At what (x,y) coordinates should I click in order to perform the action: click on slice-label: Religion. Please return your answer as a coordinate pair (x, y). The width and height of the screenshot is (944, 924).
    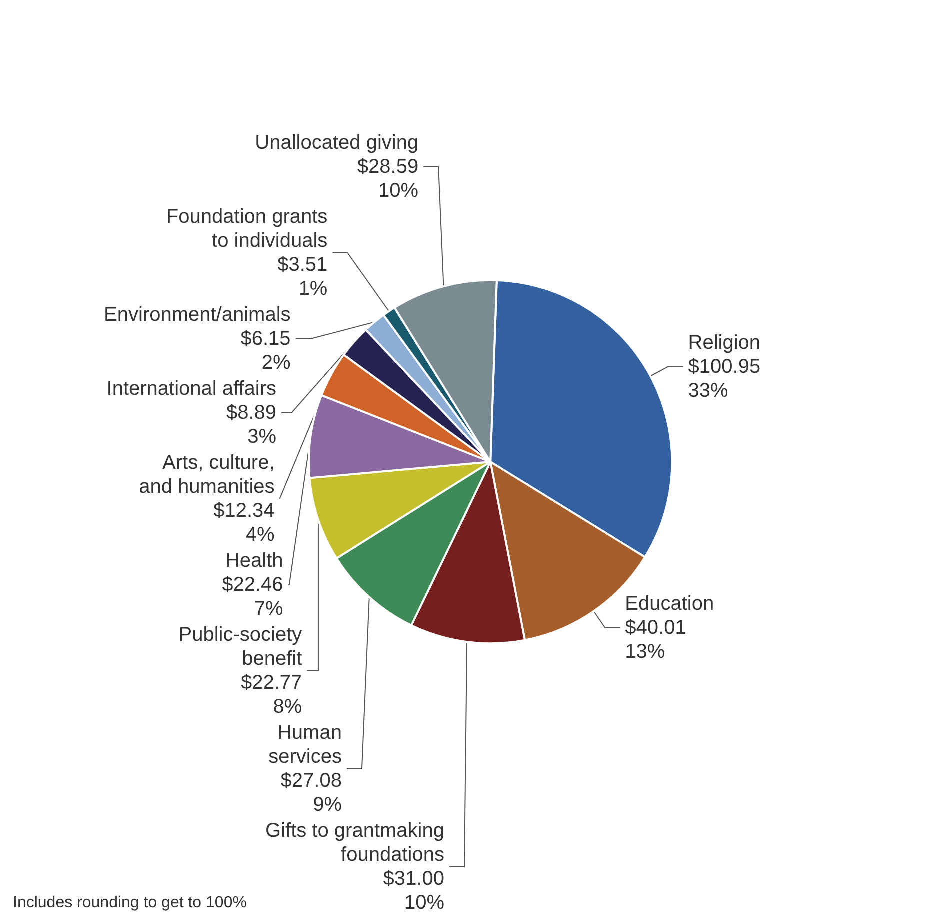
    Looking at the image, I should click on (724, 343).